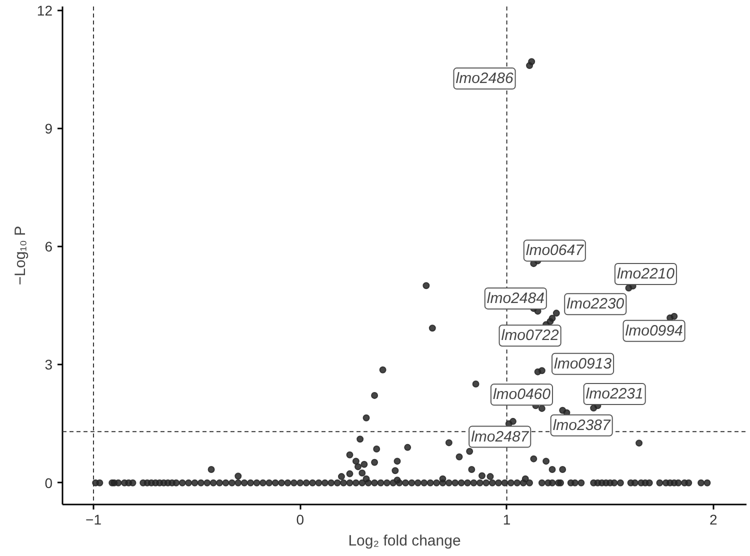 This screenshot has height=556, width=750. What do you see at coordinates (654, 331) in the screenshot?
I see `annotation: lmo0994` at bounding box center [654, 331].